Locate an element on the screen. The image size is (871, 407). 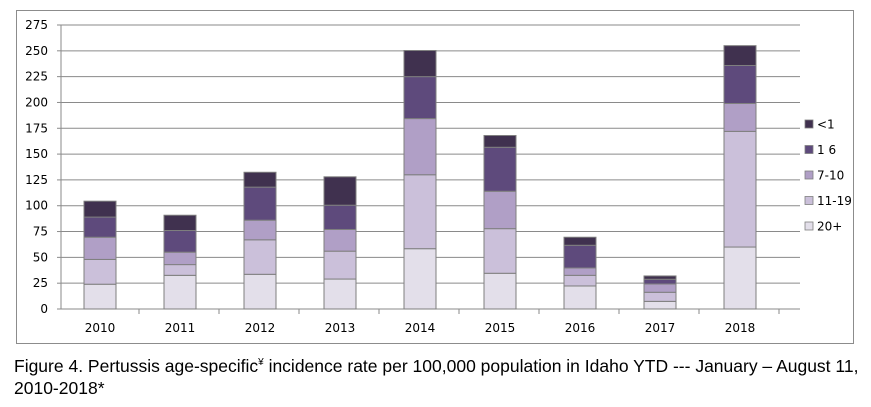
y-tick-label: 25 is located at coordinates (40, 283).